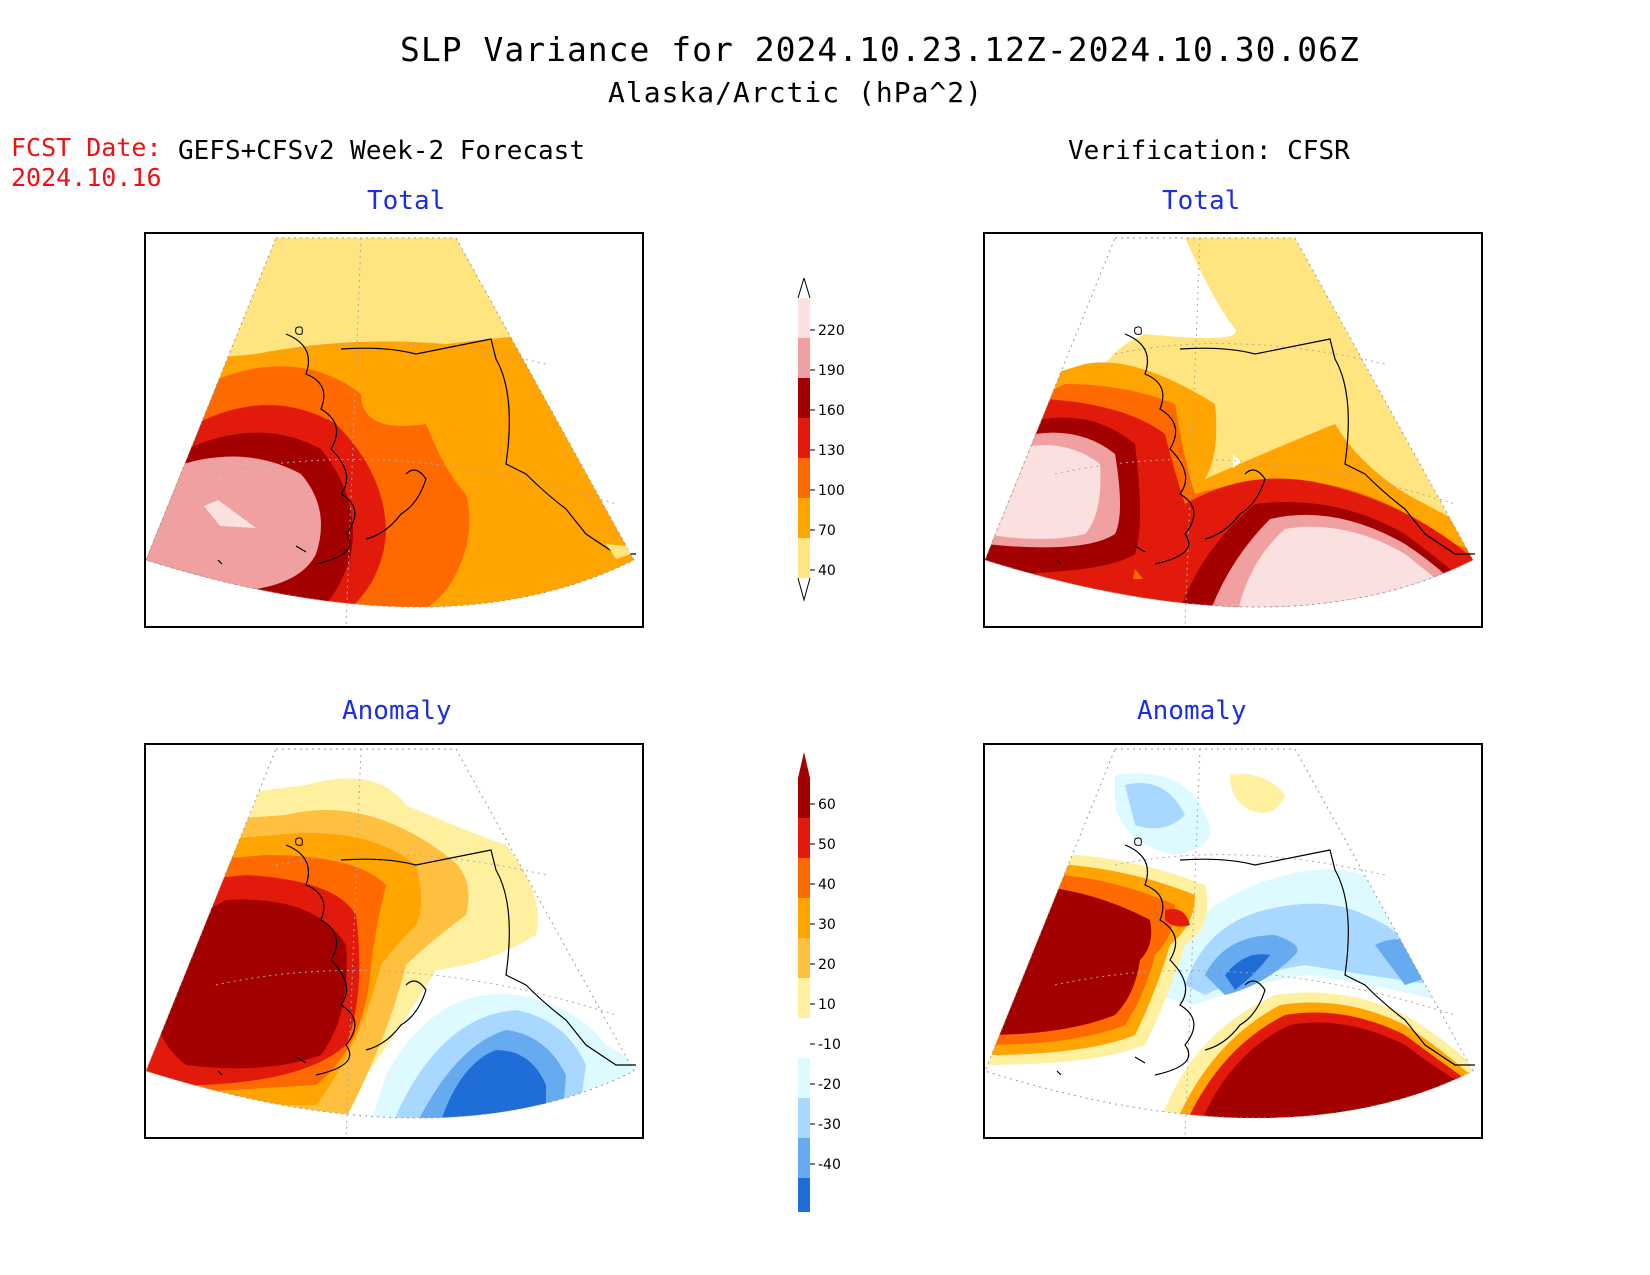 This screenshot has width=1650, height=1275. Describe the element at coordinates (831, 331) in the screenshot. I see `total-colorbar-tick-label: 220` at that location.